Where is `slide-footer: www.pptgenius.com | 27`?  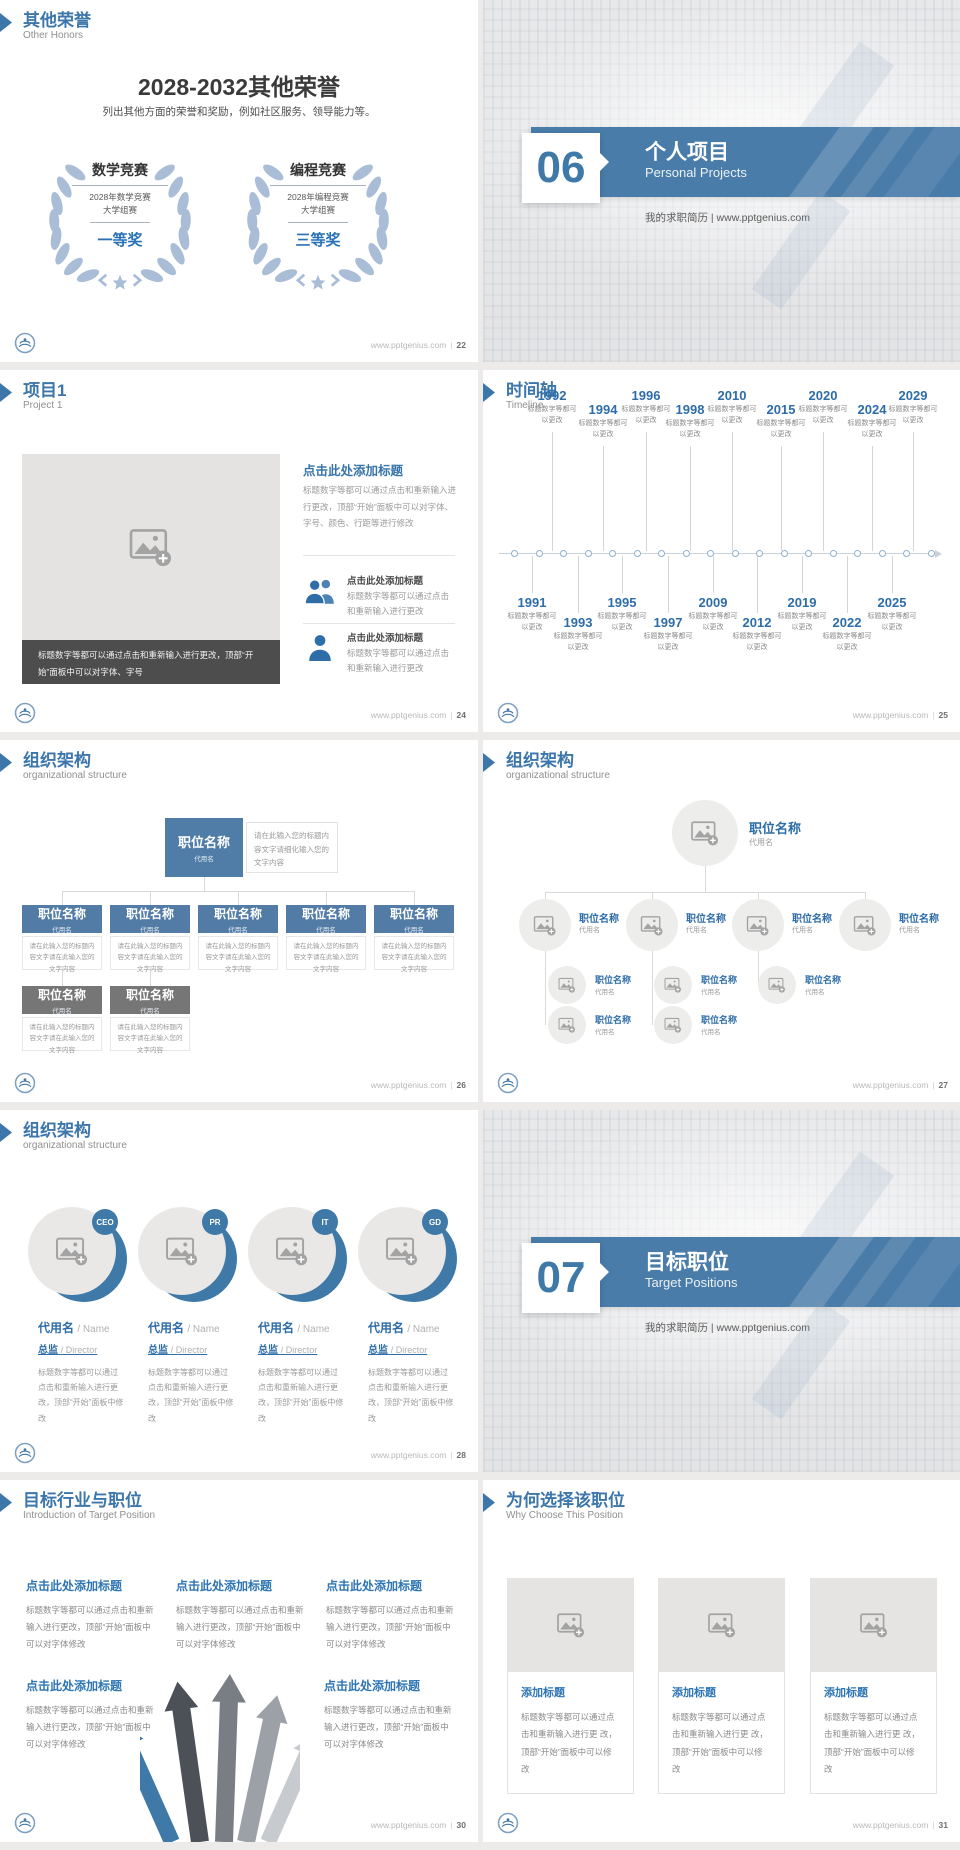 slide-footer: www.pptgenius.com | 27 is located at coordinates (900, 1085).